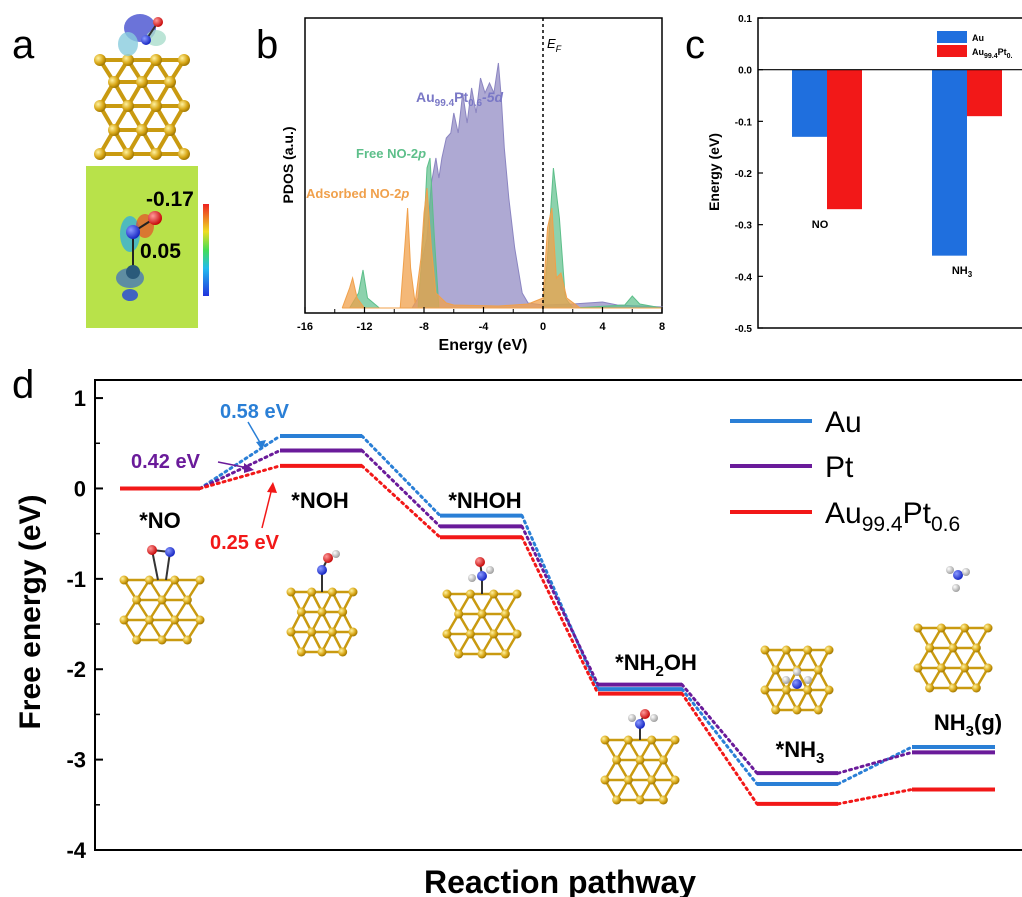 The image size is (1022, 897). I want to click on y-tick-label: 0.0, so click(745, 71).